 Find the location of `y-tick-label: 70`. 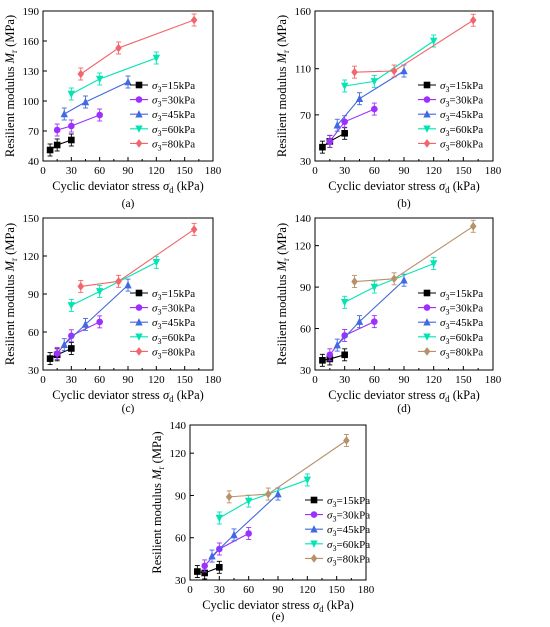

y-tick-label: 70 is located at coordinates (306, 116).